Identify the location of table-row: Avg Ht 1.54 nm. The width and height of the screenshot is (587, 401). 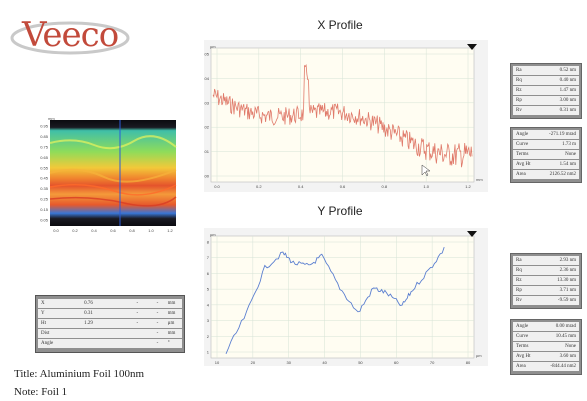
(546, 164).